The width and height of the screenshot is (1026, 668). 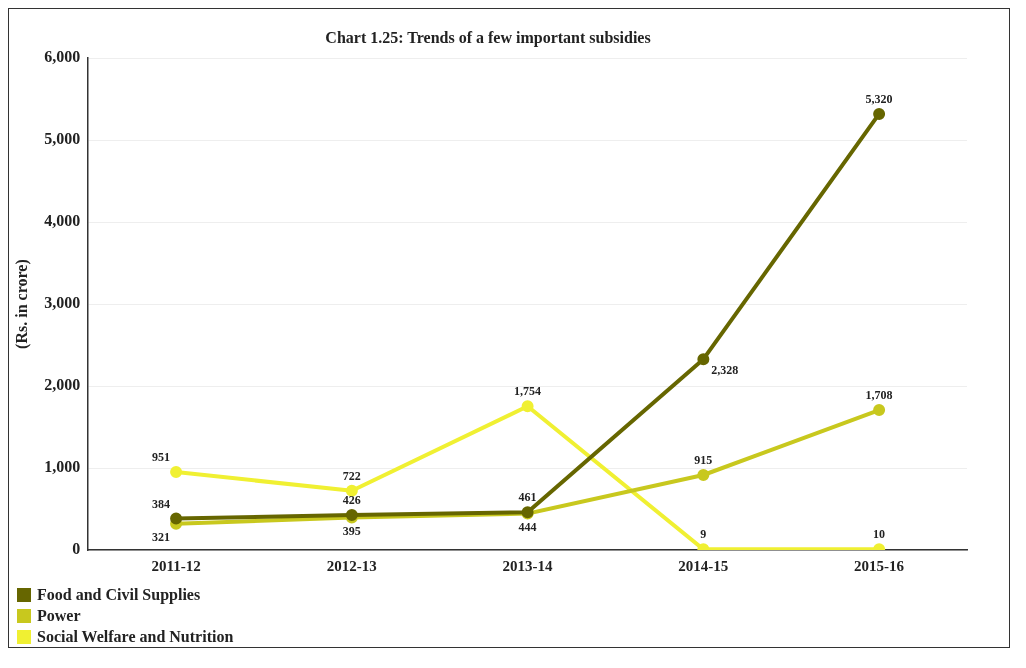 I want to click on data-label: 915, so click(x=703, y=460).